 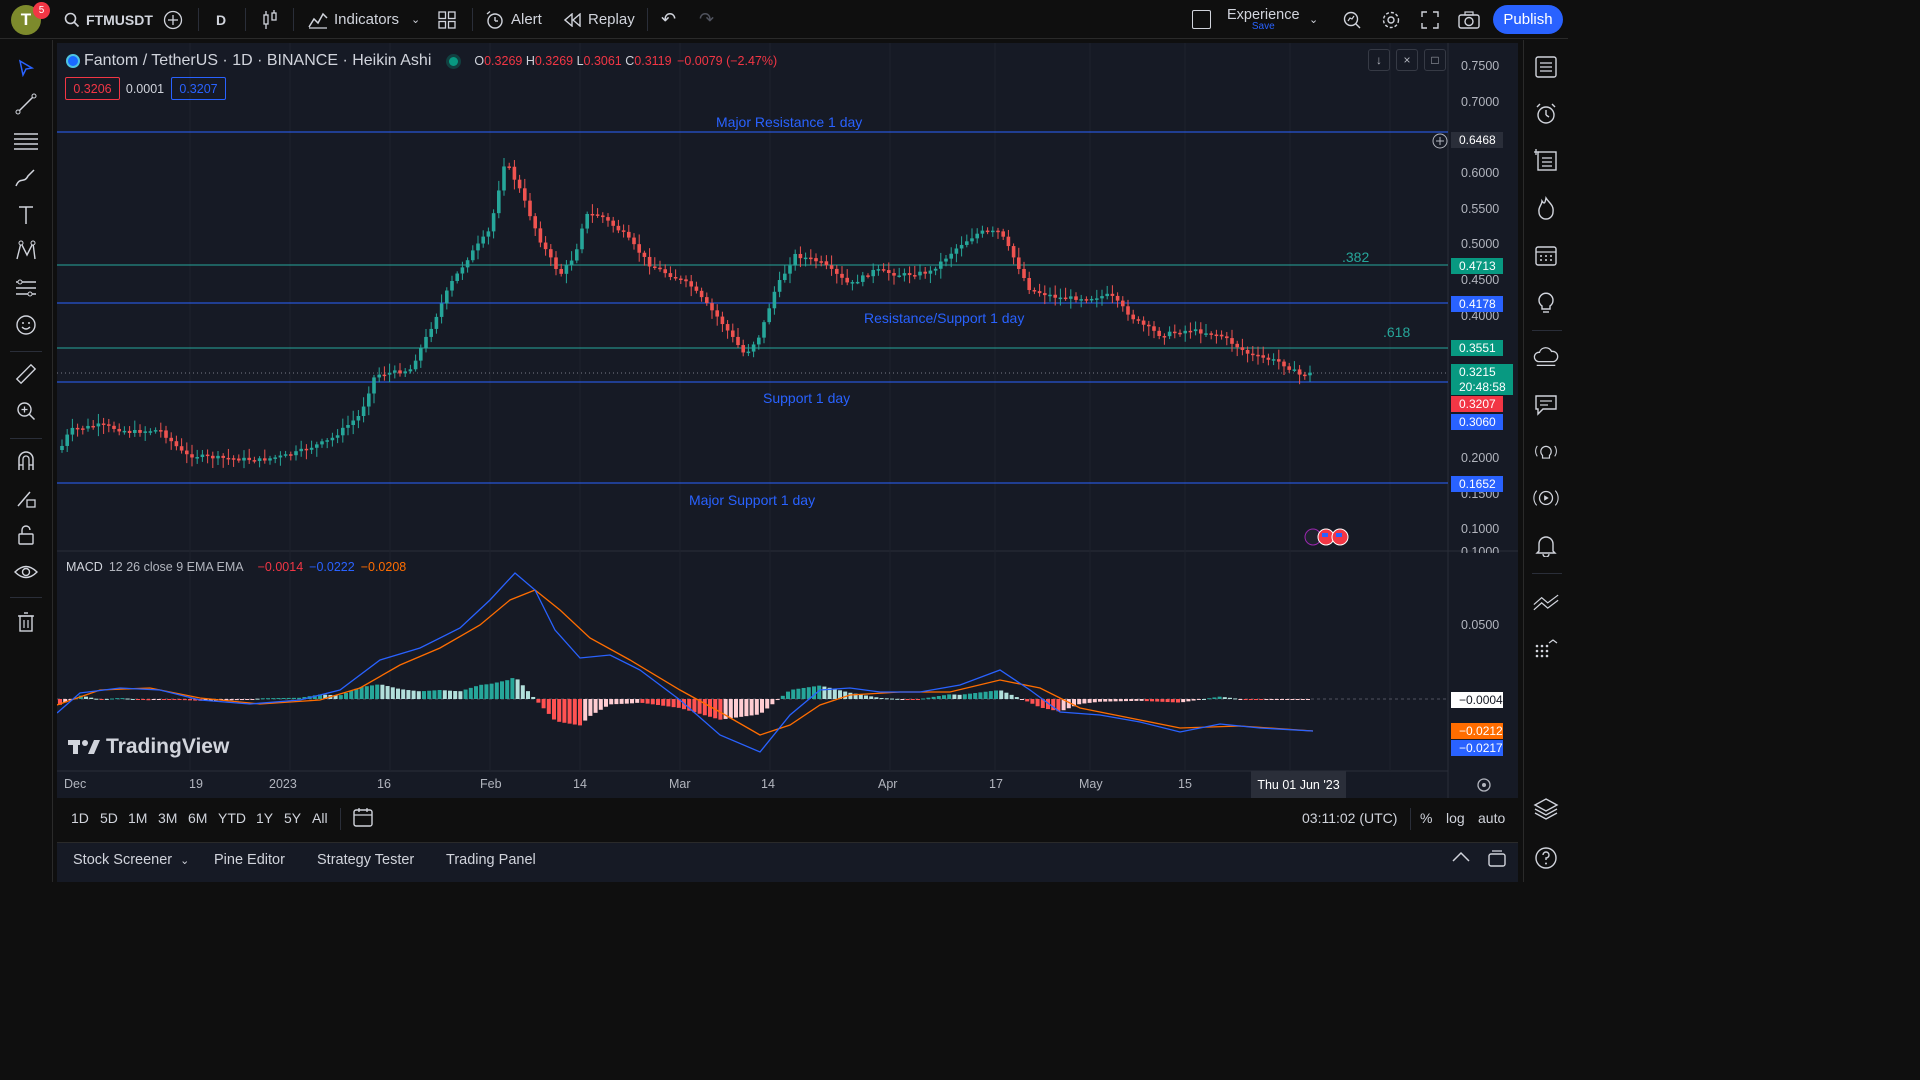 What do you see at coordinates (1546, 255) in the screenshot?
I see `calendar-button` at bounding box center [1546, 255].